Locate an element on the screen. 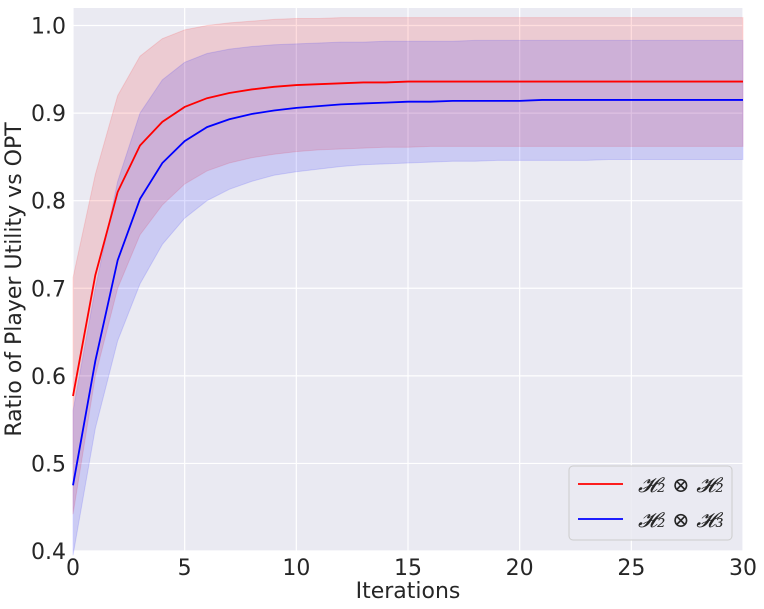 Image resolution: width=764 pixels, height=609 pixels. x-tick-label: 10 is located at coordinates (296, 568).